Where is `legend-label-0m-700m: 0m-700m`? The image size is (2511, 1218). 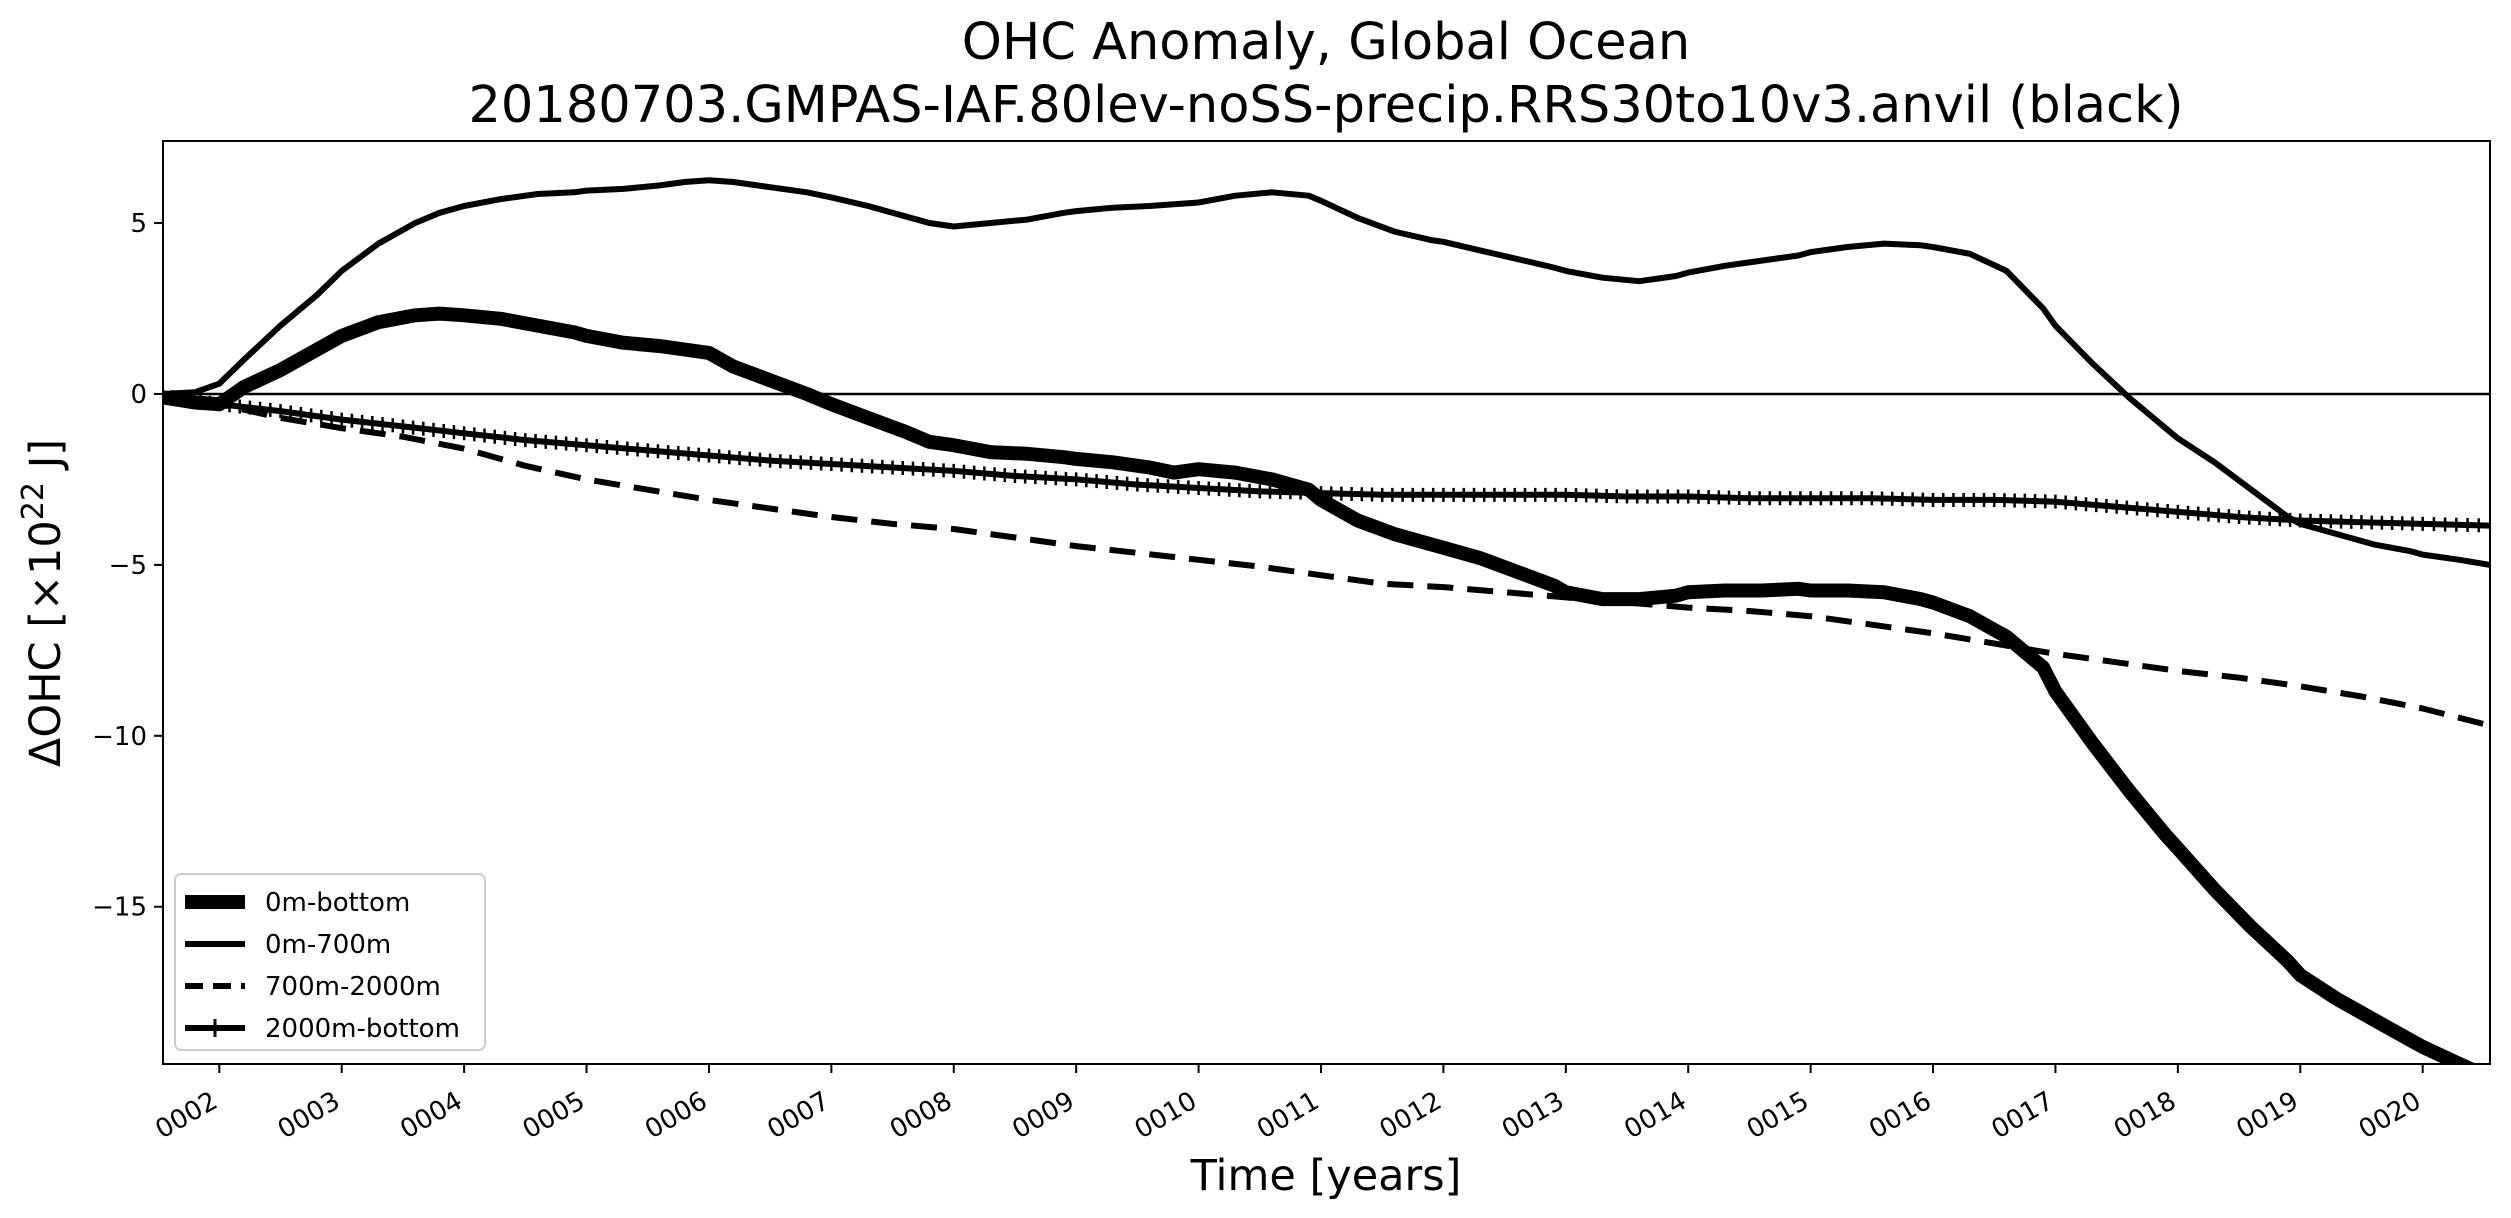 legend-label-0m-700m: 0m-700m is located at coordinates (328, 945).